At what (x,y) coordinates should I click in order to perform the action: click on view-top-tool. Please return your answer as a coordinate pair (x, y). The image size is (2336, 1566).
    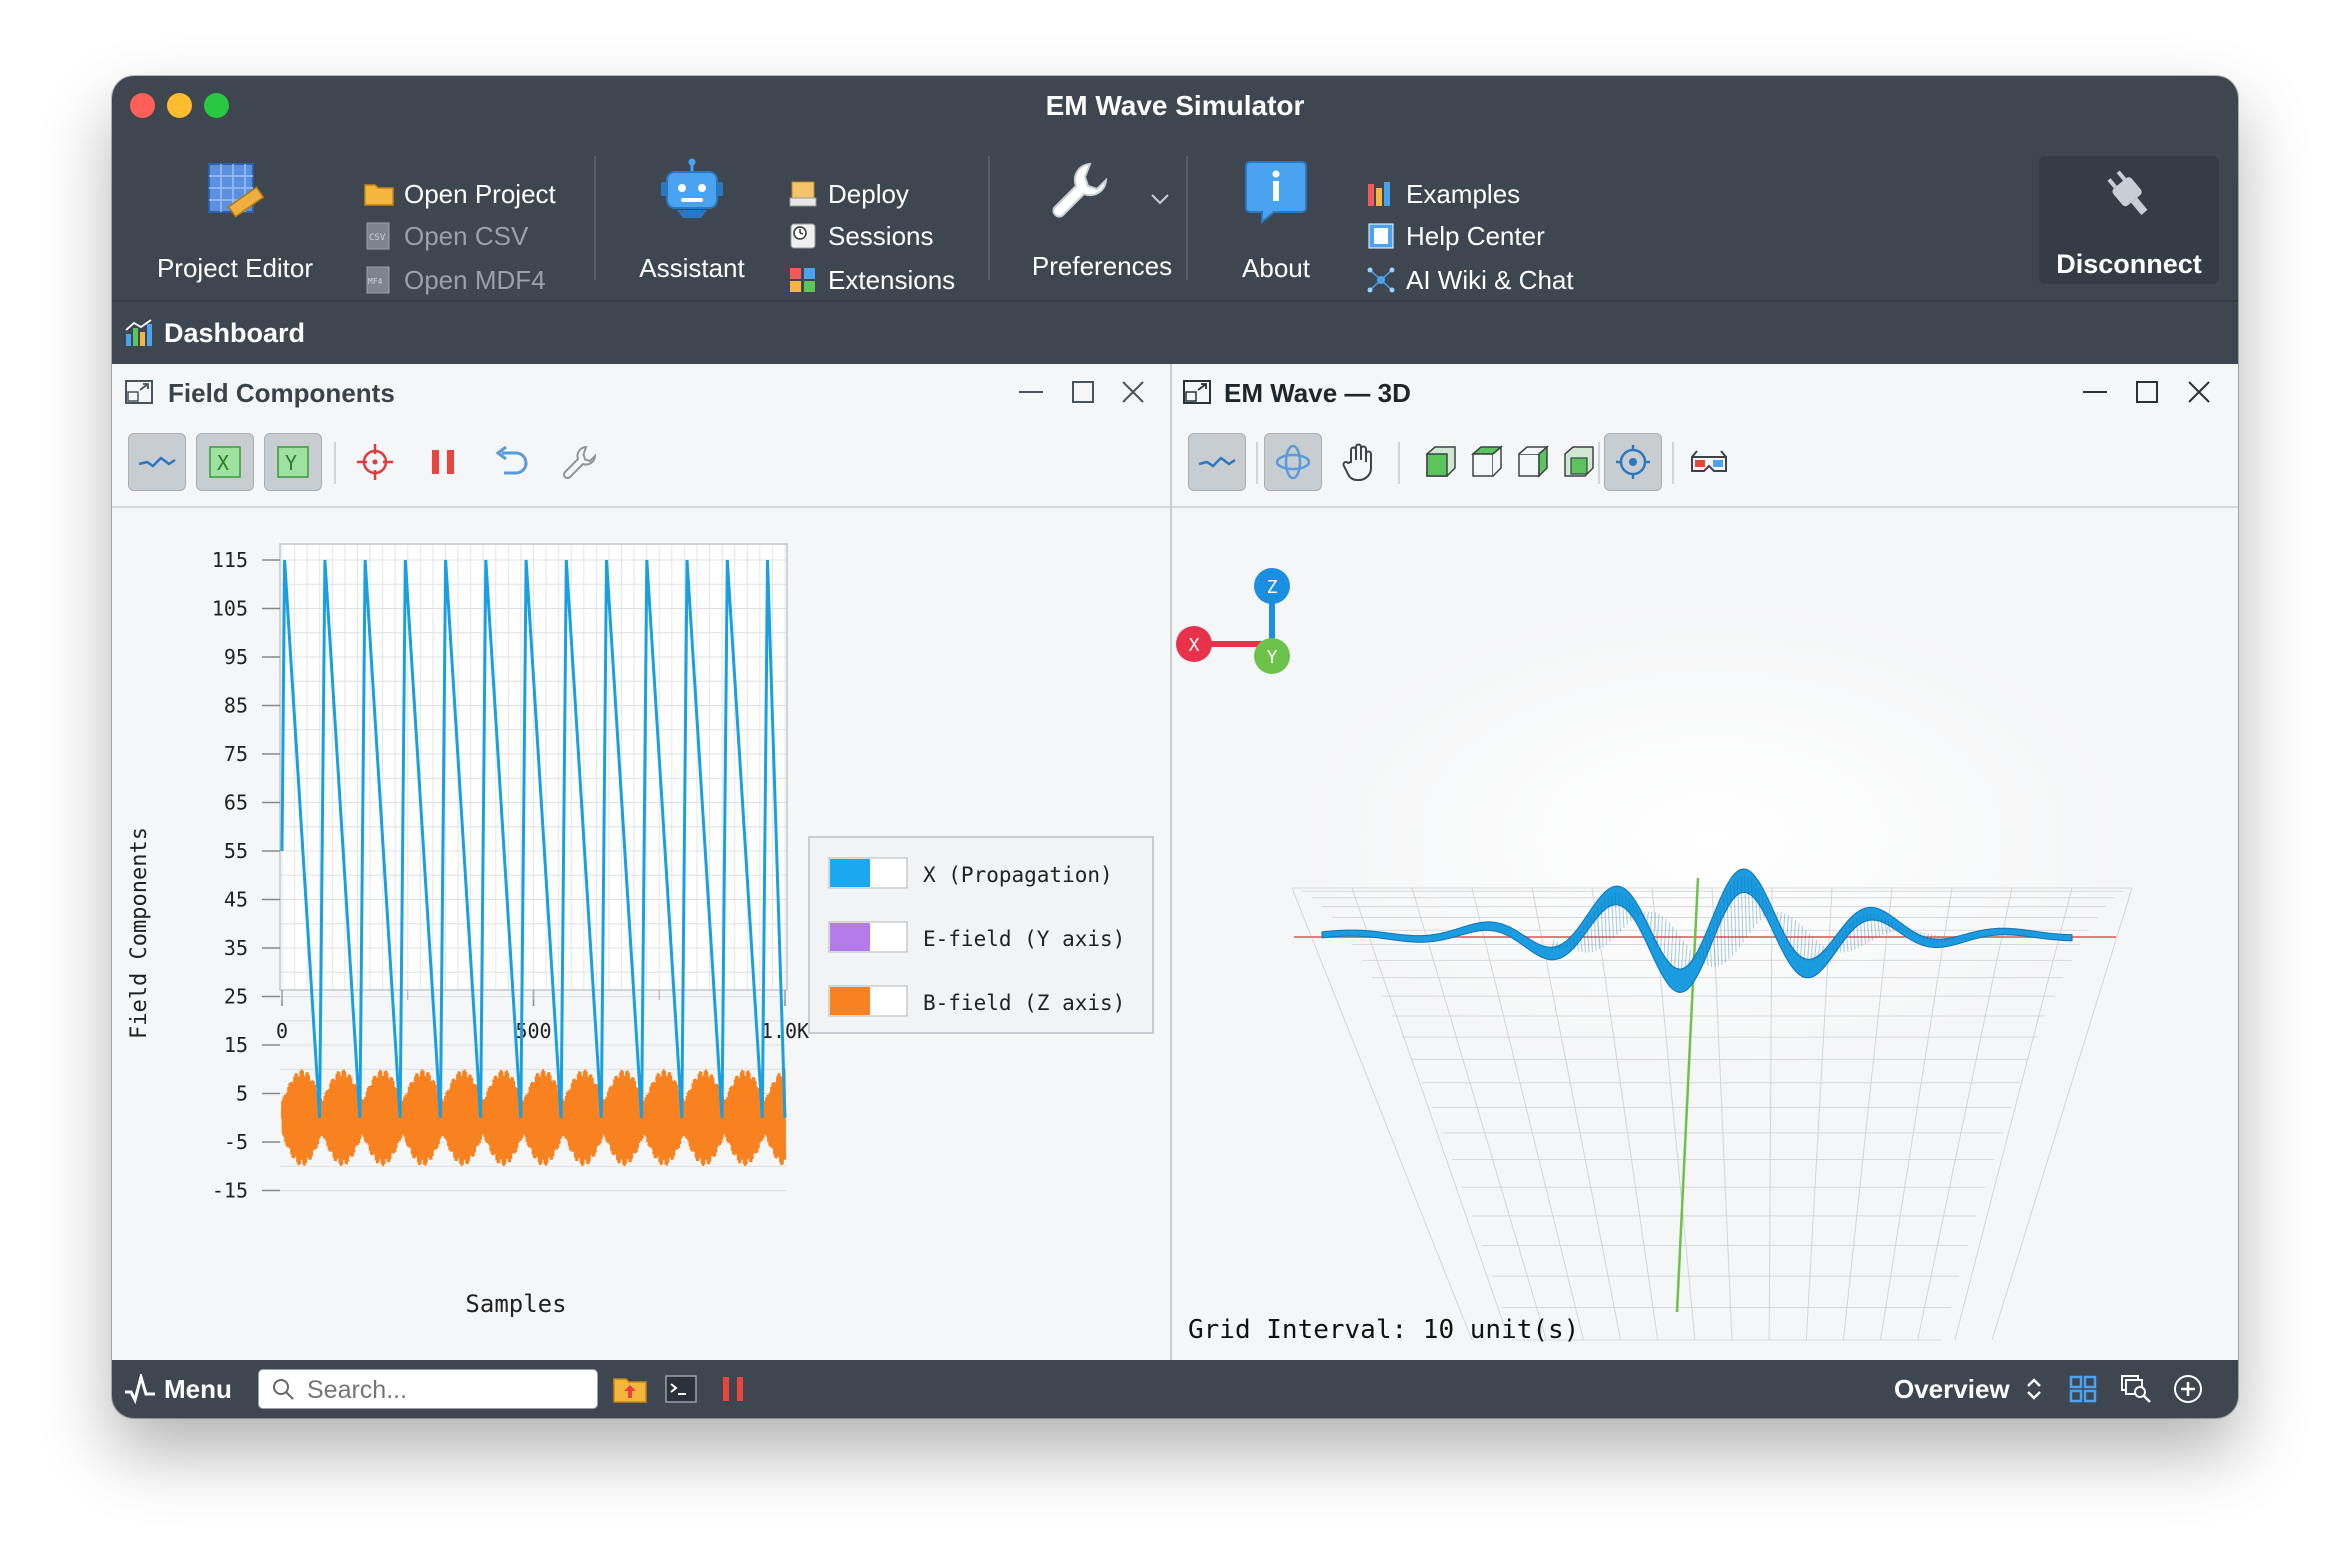
    Looking at the image, I should click on (1487, 462).